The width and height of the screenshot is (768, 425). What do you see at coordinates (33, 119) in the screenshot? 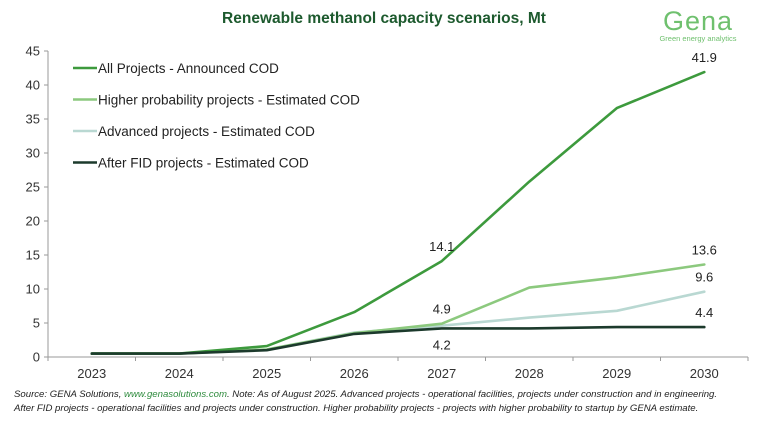
I see `y-tick-label: 35` at bounding box center [33, 119].